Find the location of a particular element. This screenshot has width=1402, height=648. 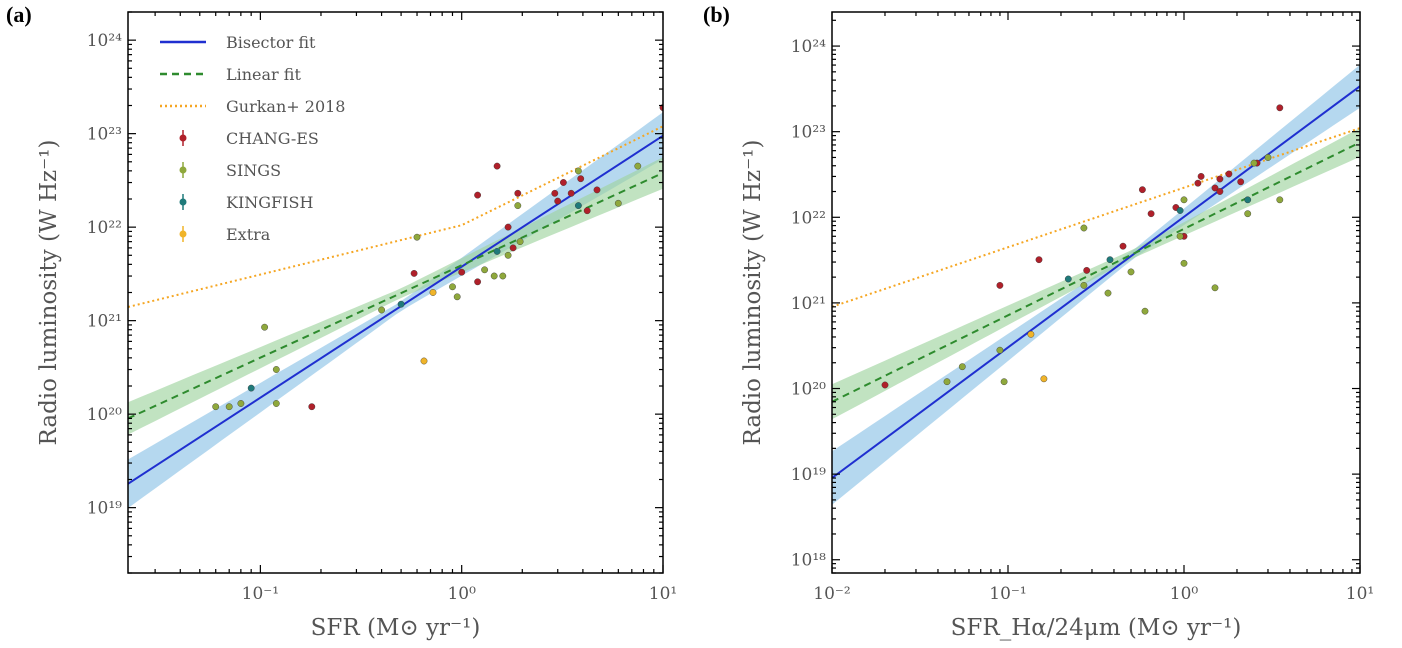

series-sings is located at coordinates (427, 286).